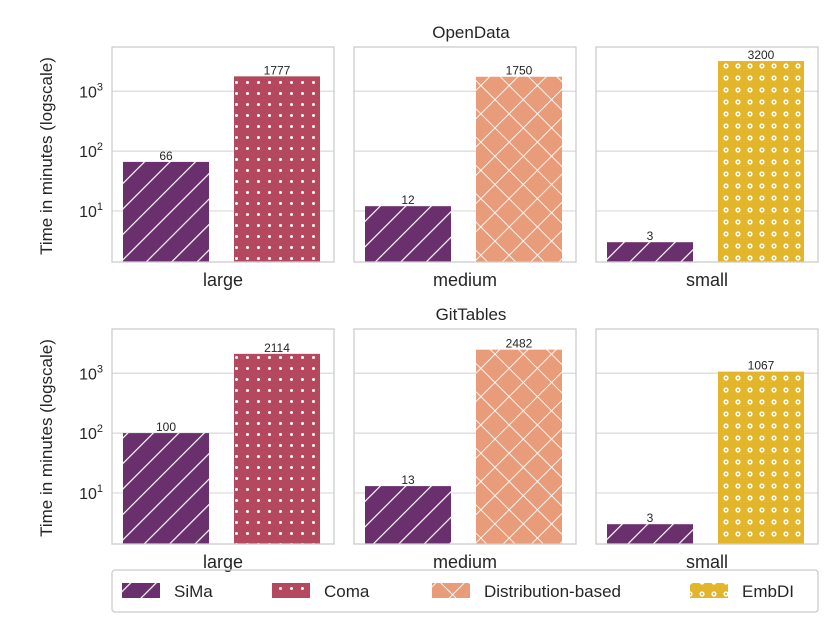 Image resolution: width=830 pixels, height=623 pixels. I want to click on bar-value-label: 13, so click(408, 480).